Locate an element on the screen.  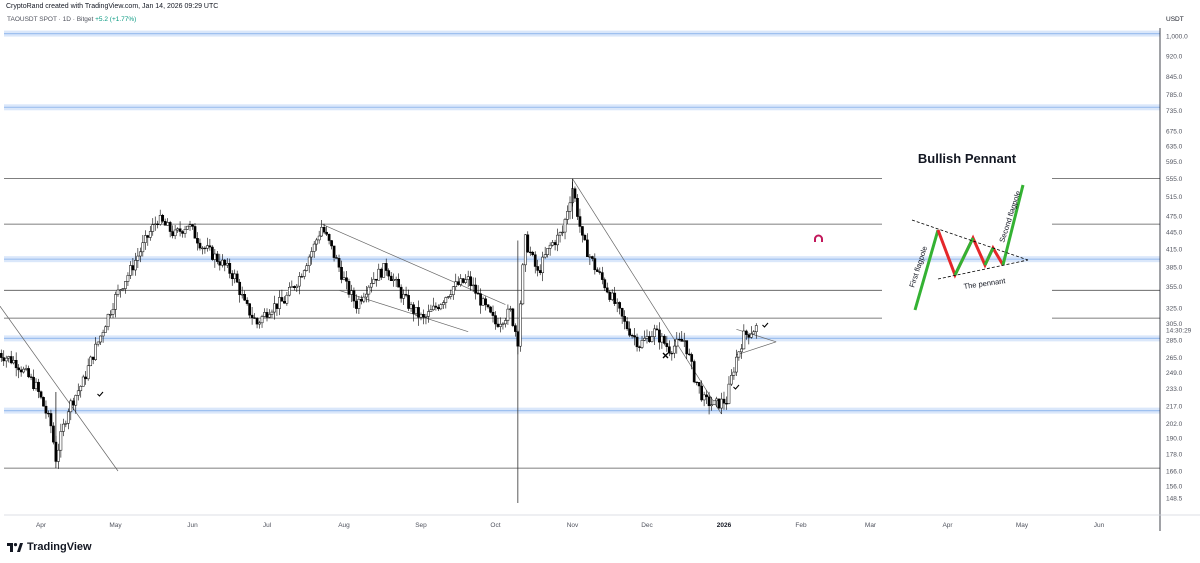
symbol-legend: TAOUSDT SPOT · 1D · Bitget +5.2 (+1.77%) is located at coordinates (71, 19).